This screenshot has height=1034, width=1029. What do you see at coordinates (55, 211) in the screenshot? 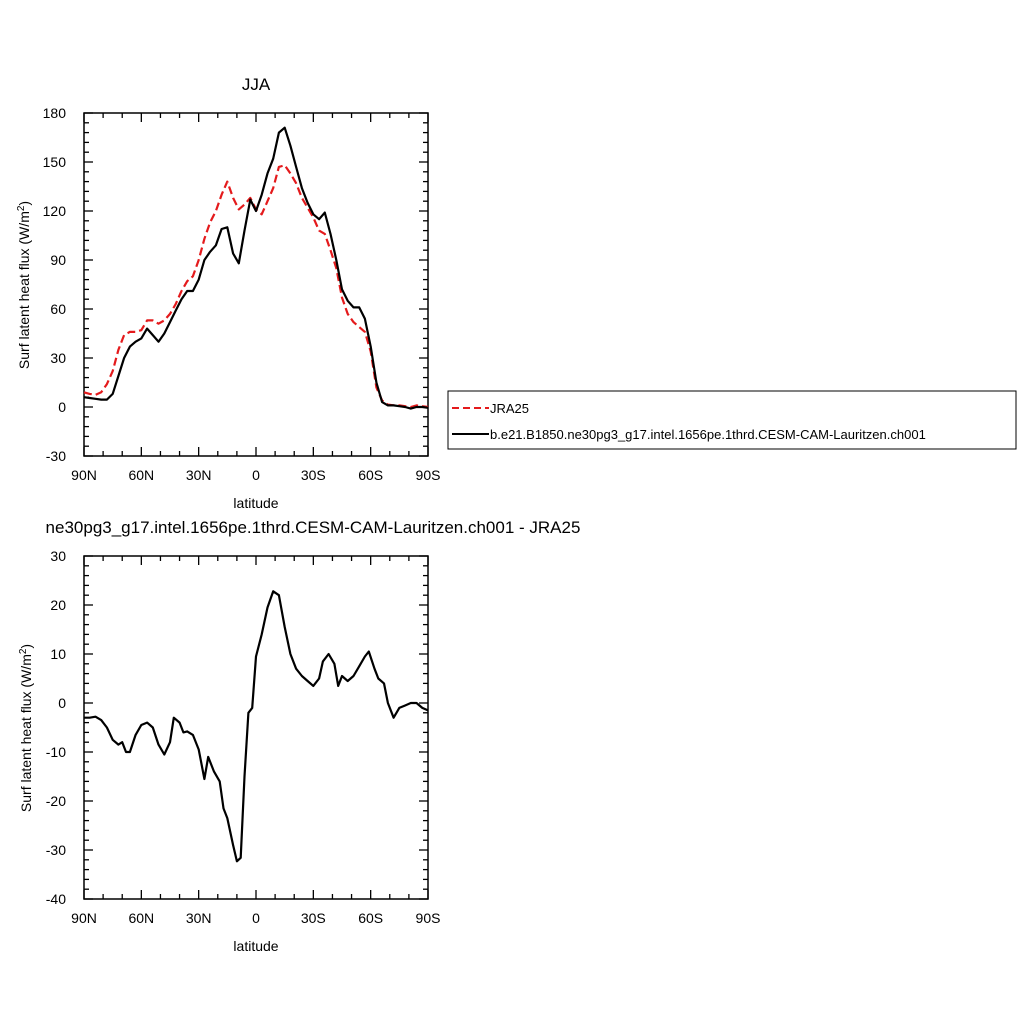
I see `y-tick-label: 120` at bounding box center [55, 211].